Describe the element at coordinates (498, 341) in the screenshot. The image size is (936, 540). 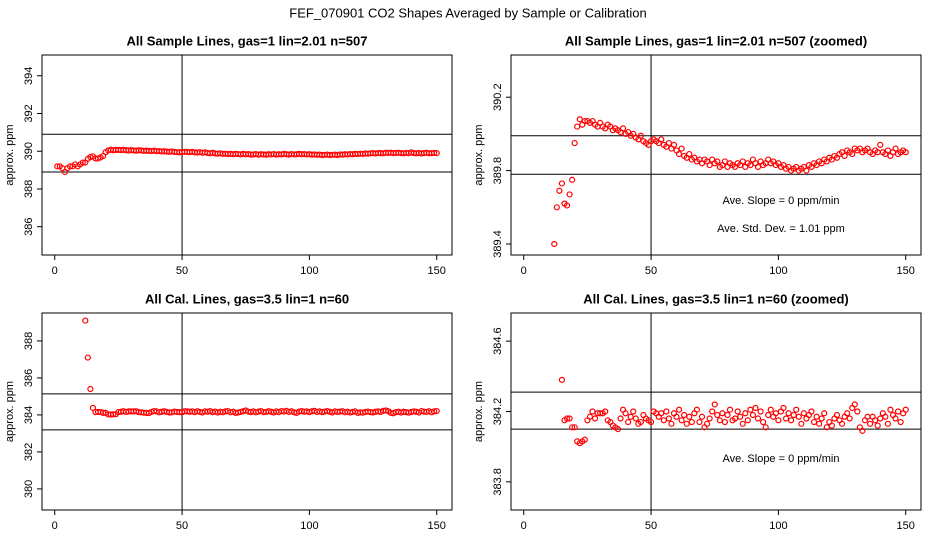
I see `y-tick-label: 384.6` at that location.